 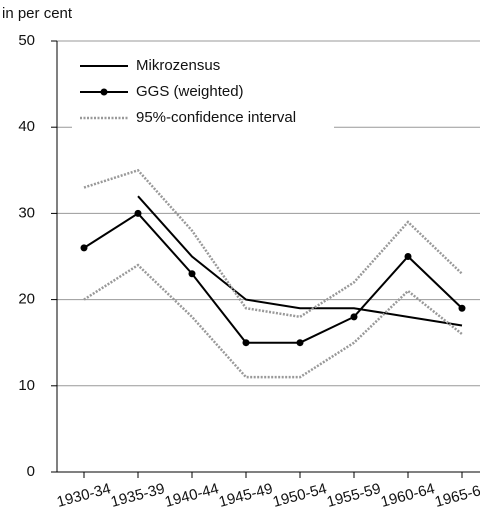 I want to click on x-tick-label: 1930-34, so click(x=84, y=495).